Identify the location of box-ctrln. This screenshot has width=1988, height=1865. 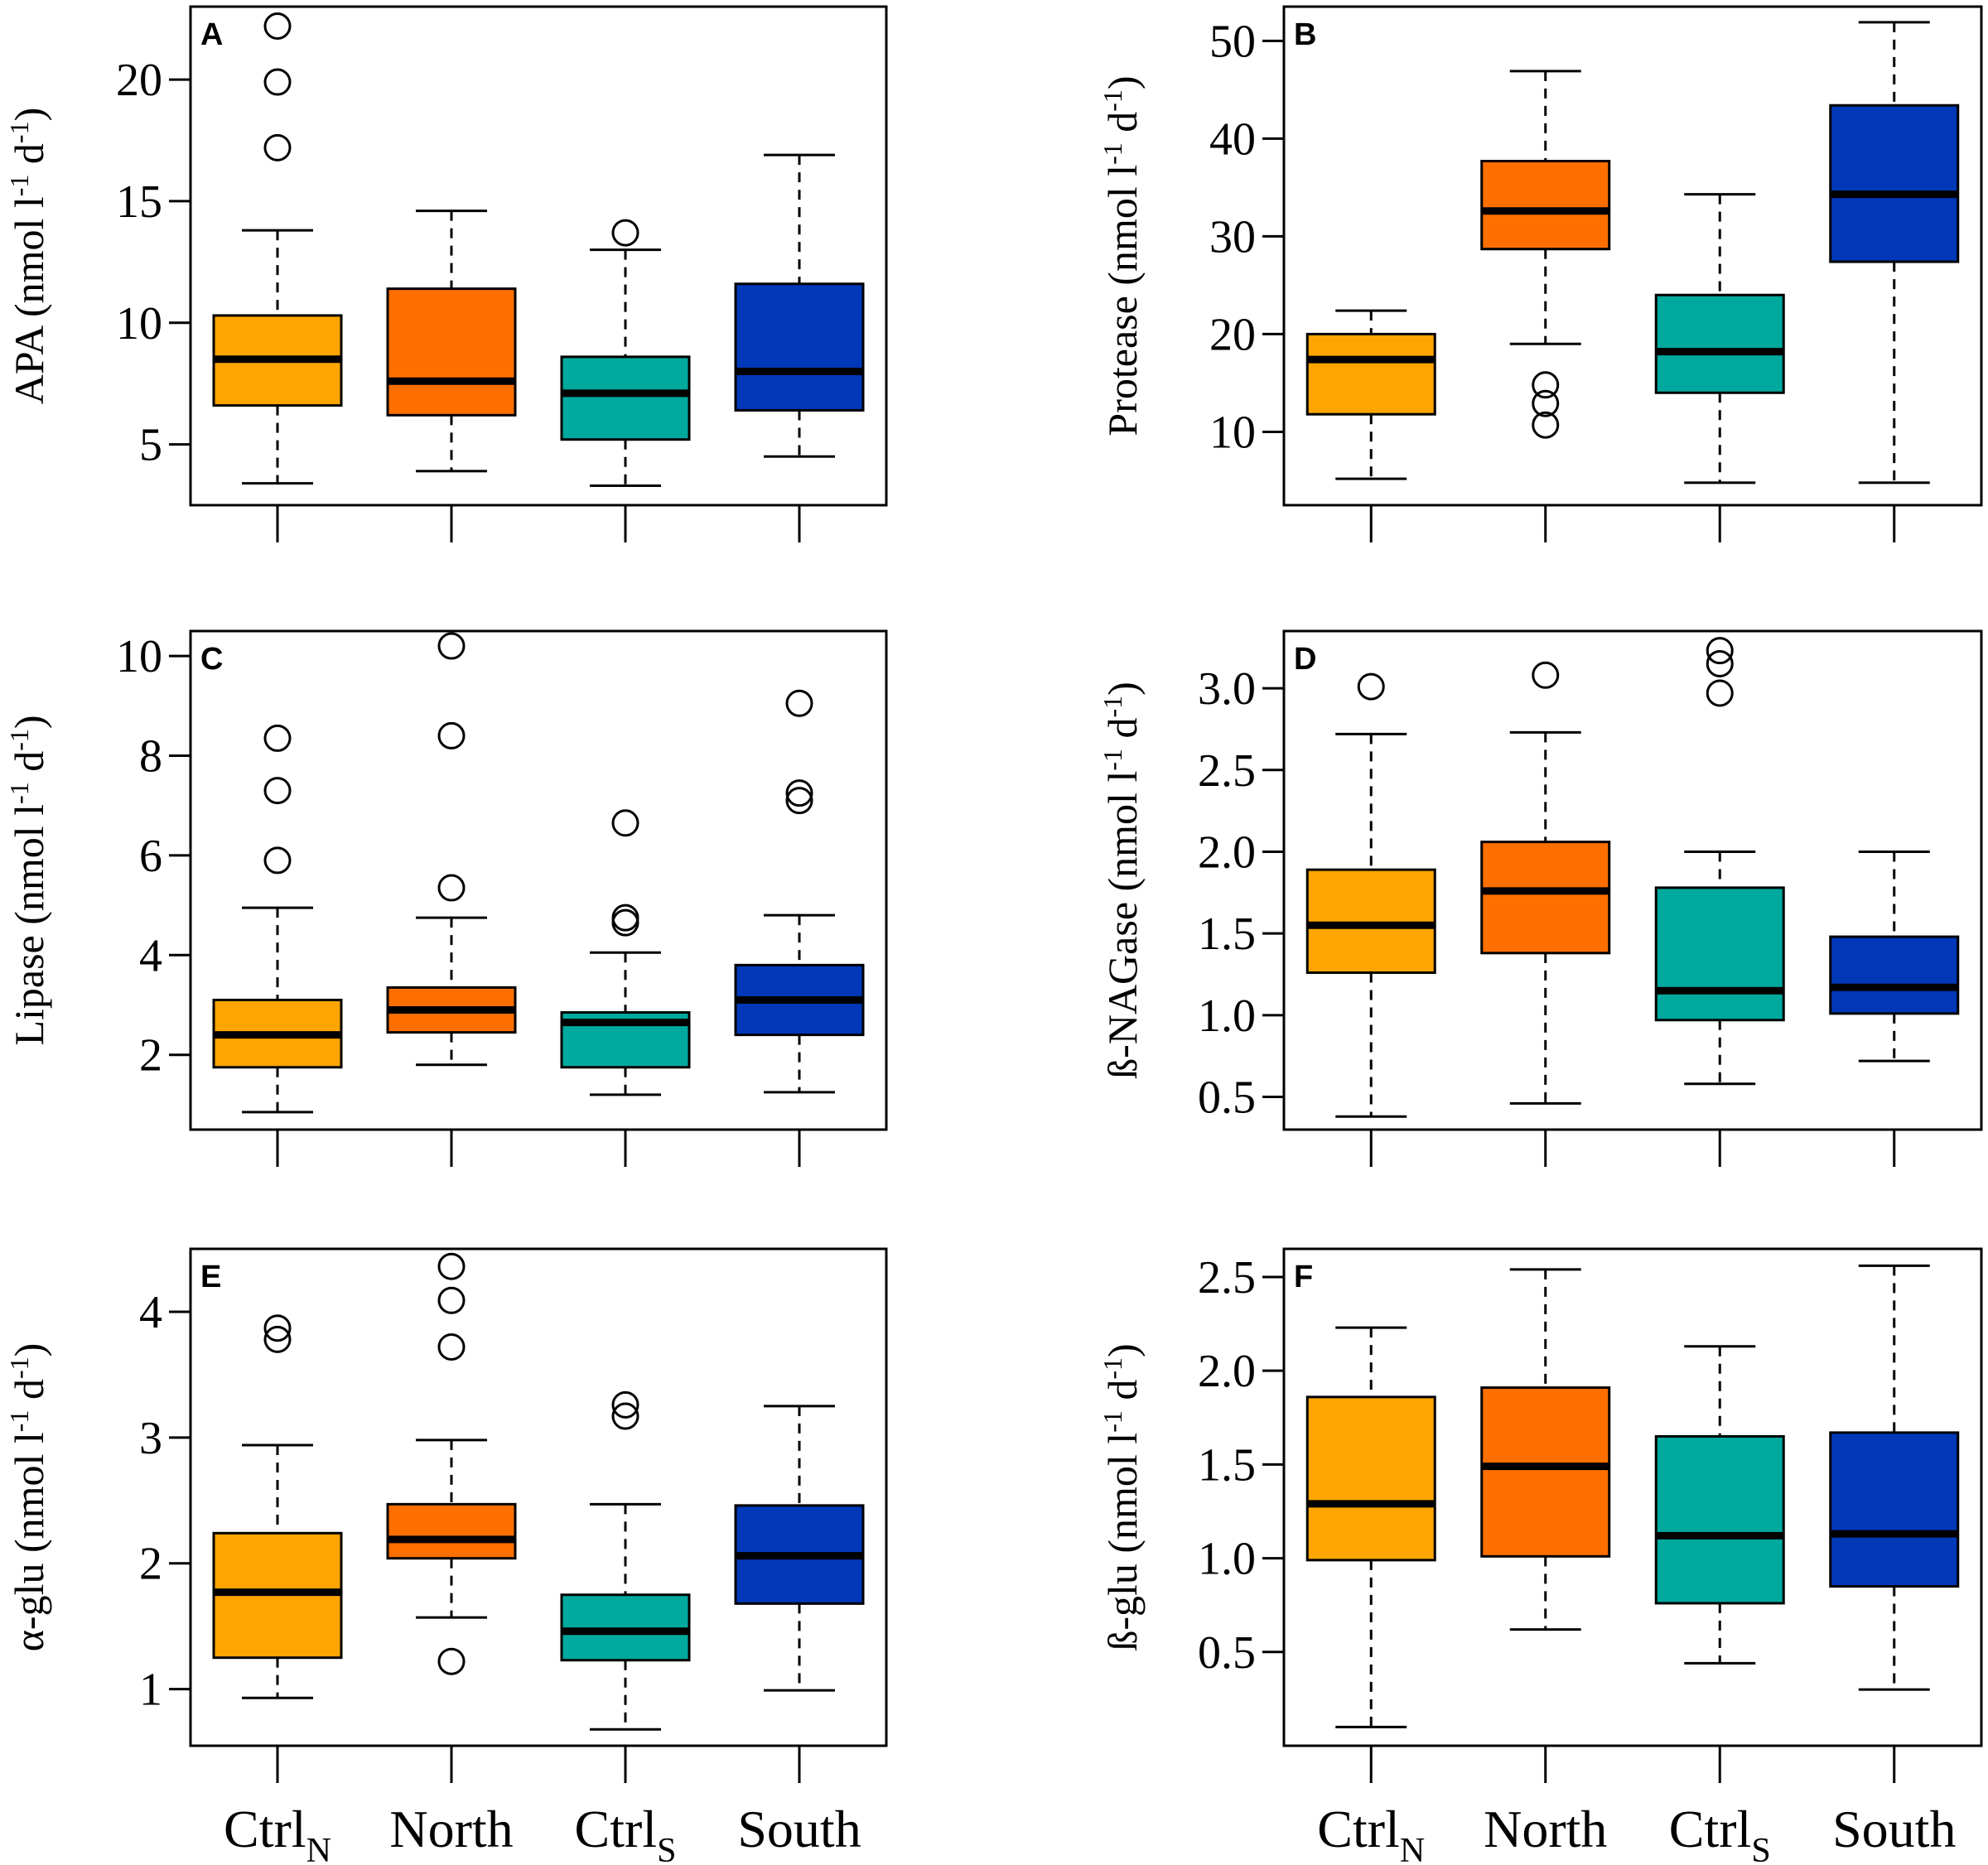
(277, 1548).